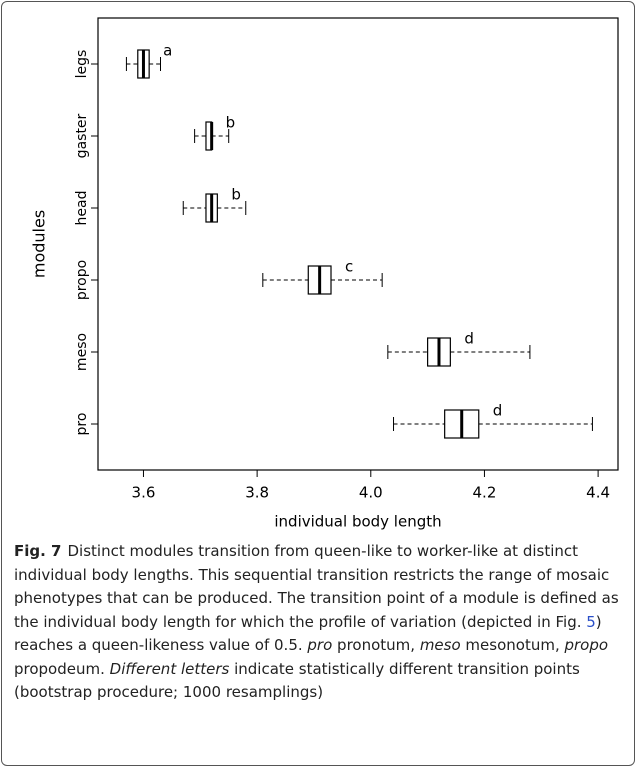 Image resolution: width=636 pixels, height=767 pixels. I want to click on x-tick-label: 4.4, so click(598, 493).